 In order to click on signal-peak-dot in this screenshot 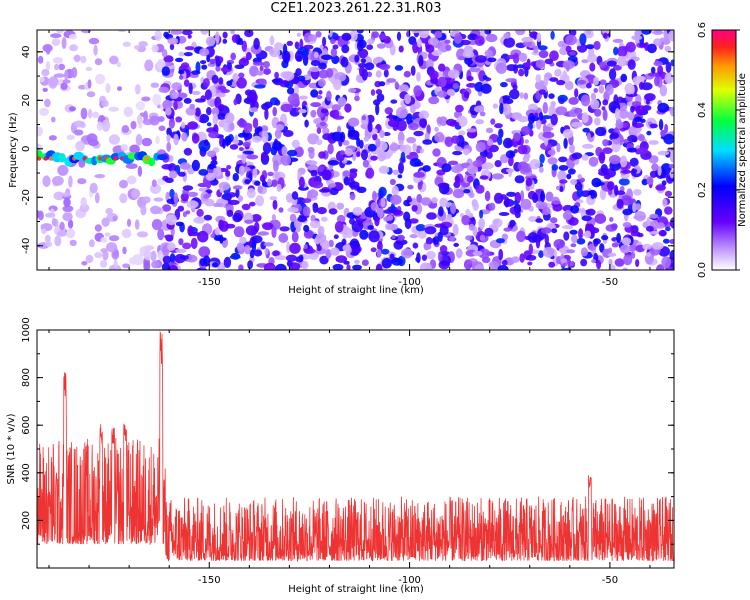, I will do `click(115, 158)`.